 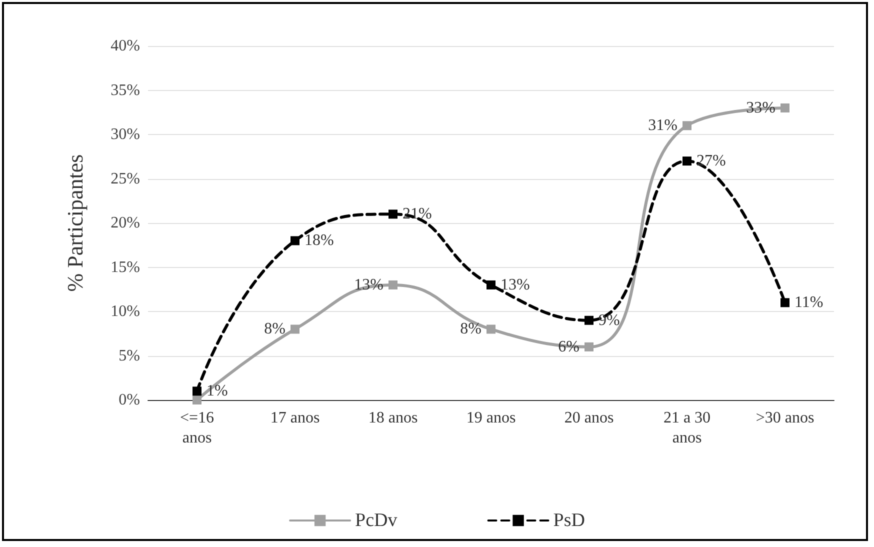 I want to click on x-tick-label: 18 anos, so click(x=393, y=418).